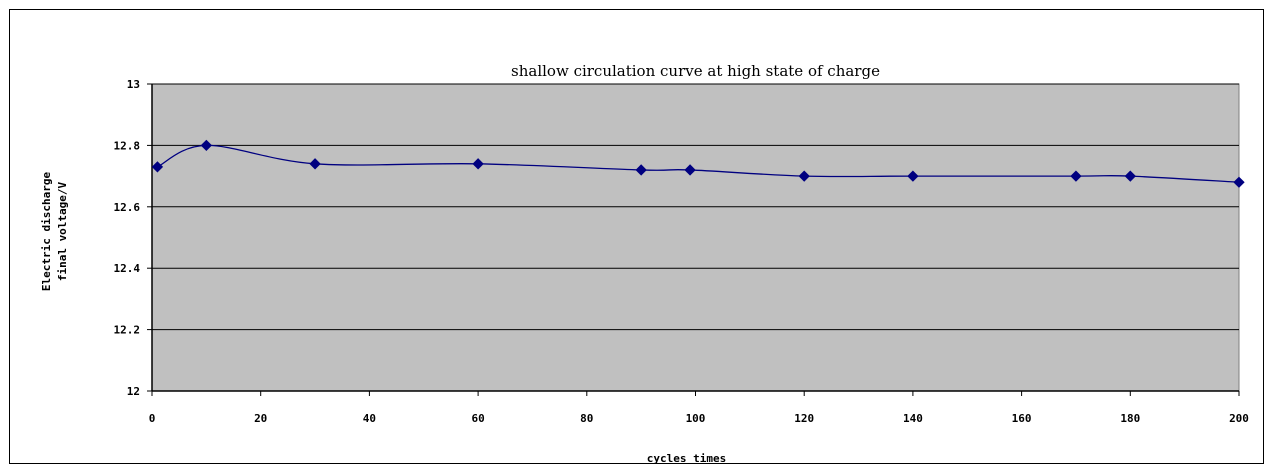 The width and height of the screenshot is (1276, 472). Describe the element at coordinates (46, 232) in the screenshot. I see `y-axis-title-line1: Electric discharge` at that location.